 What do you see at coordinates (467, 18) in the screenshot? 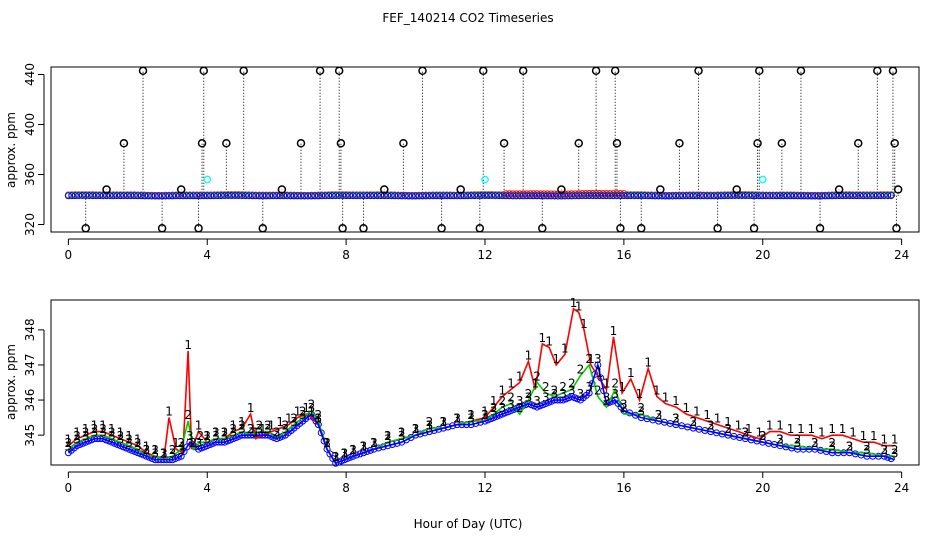
I see `chart-title: FEF_140214 CO2 Timeseries` at bounding box center [467, 18].